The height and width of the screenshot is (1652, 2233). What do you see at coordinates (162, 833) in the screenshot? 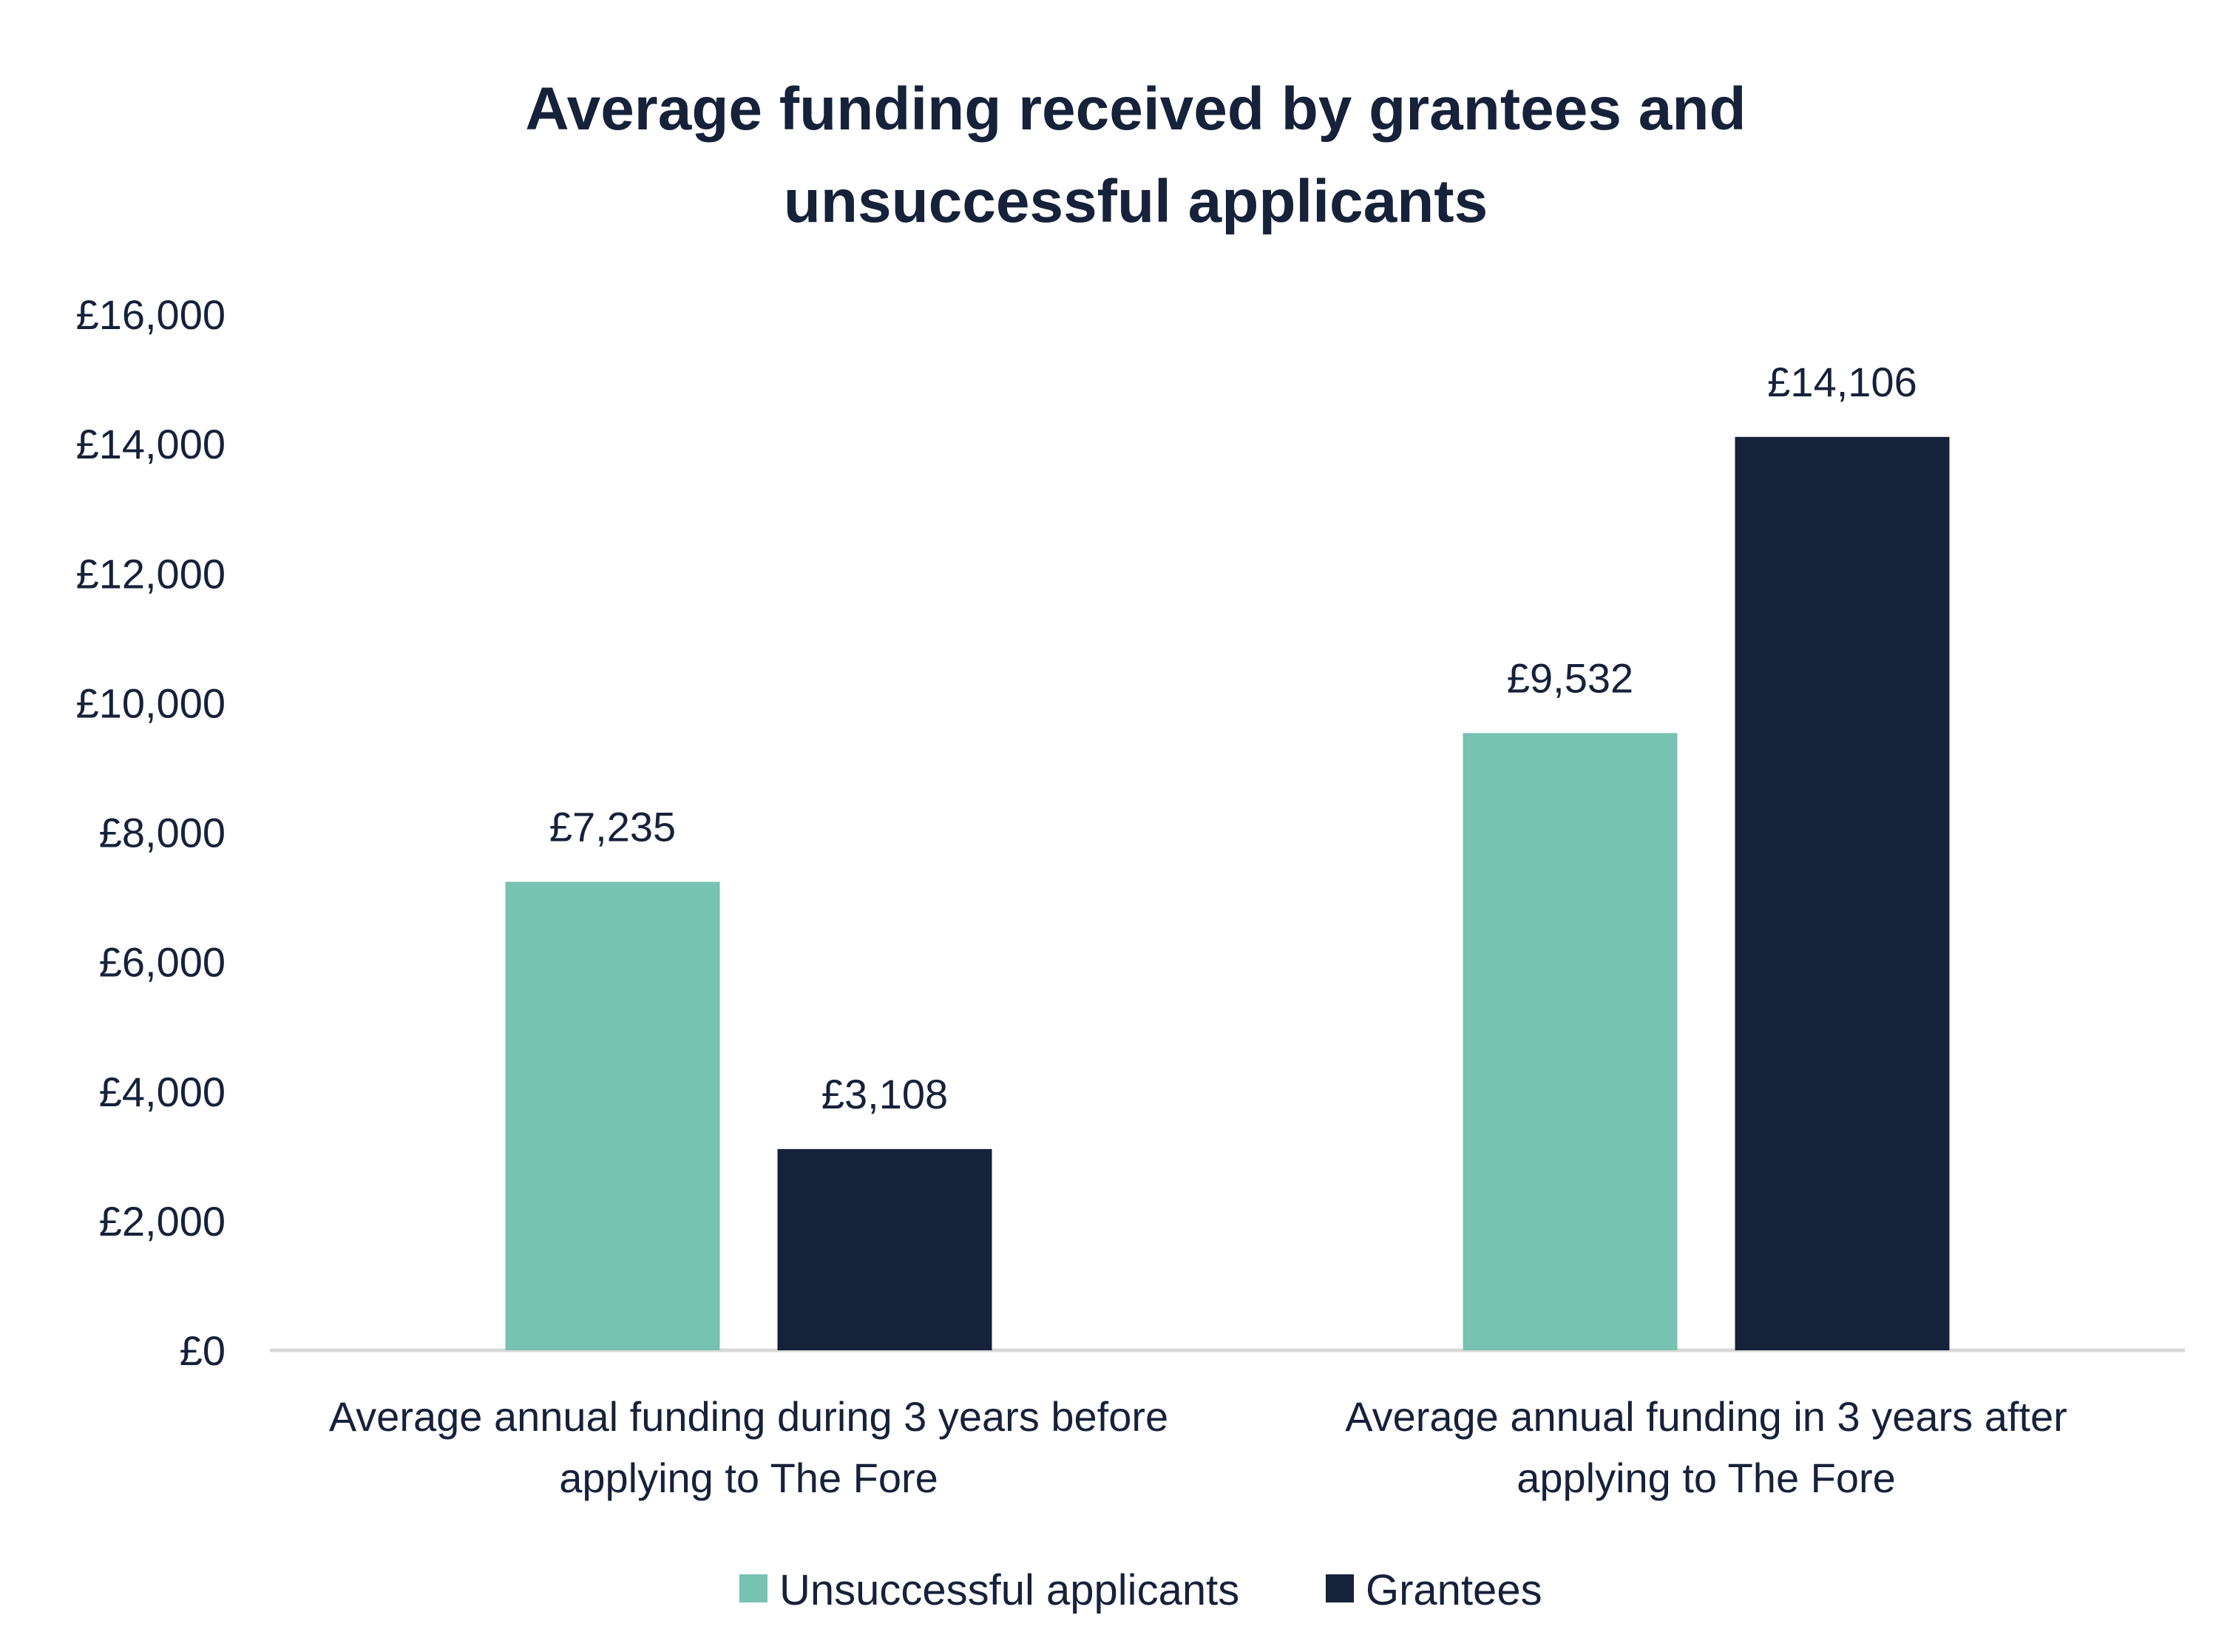
I see `y-tick-label: £8,000` at bounding box center [162, 833].